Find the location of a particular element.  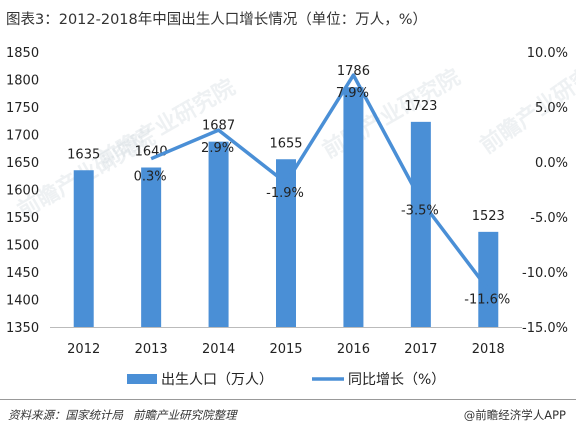

bar-2013 is located at coordinates (151, 247).